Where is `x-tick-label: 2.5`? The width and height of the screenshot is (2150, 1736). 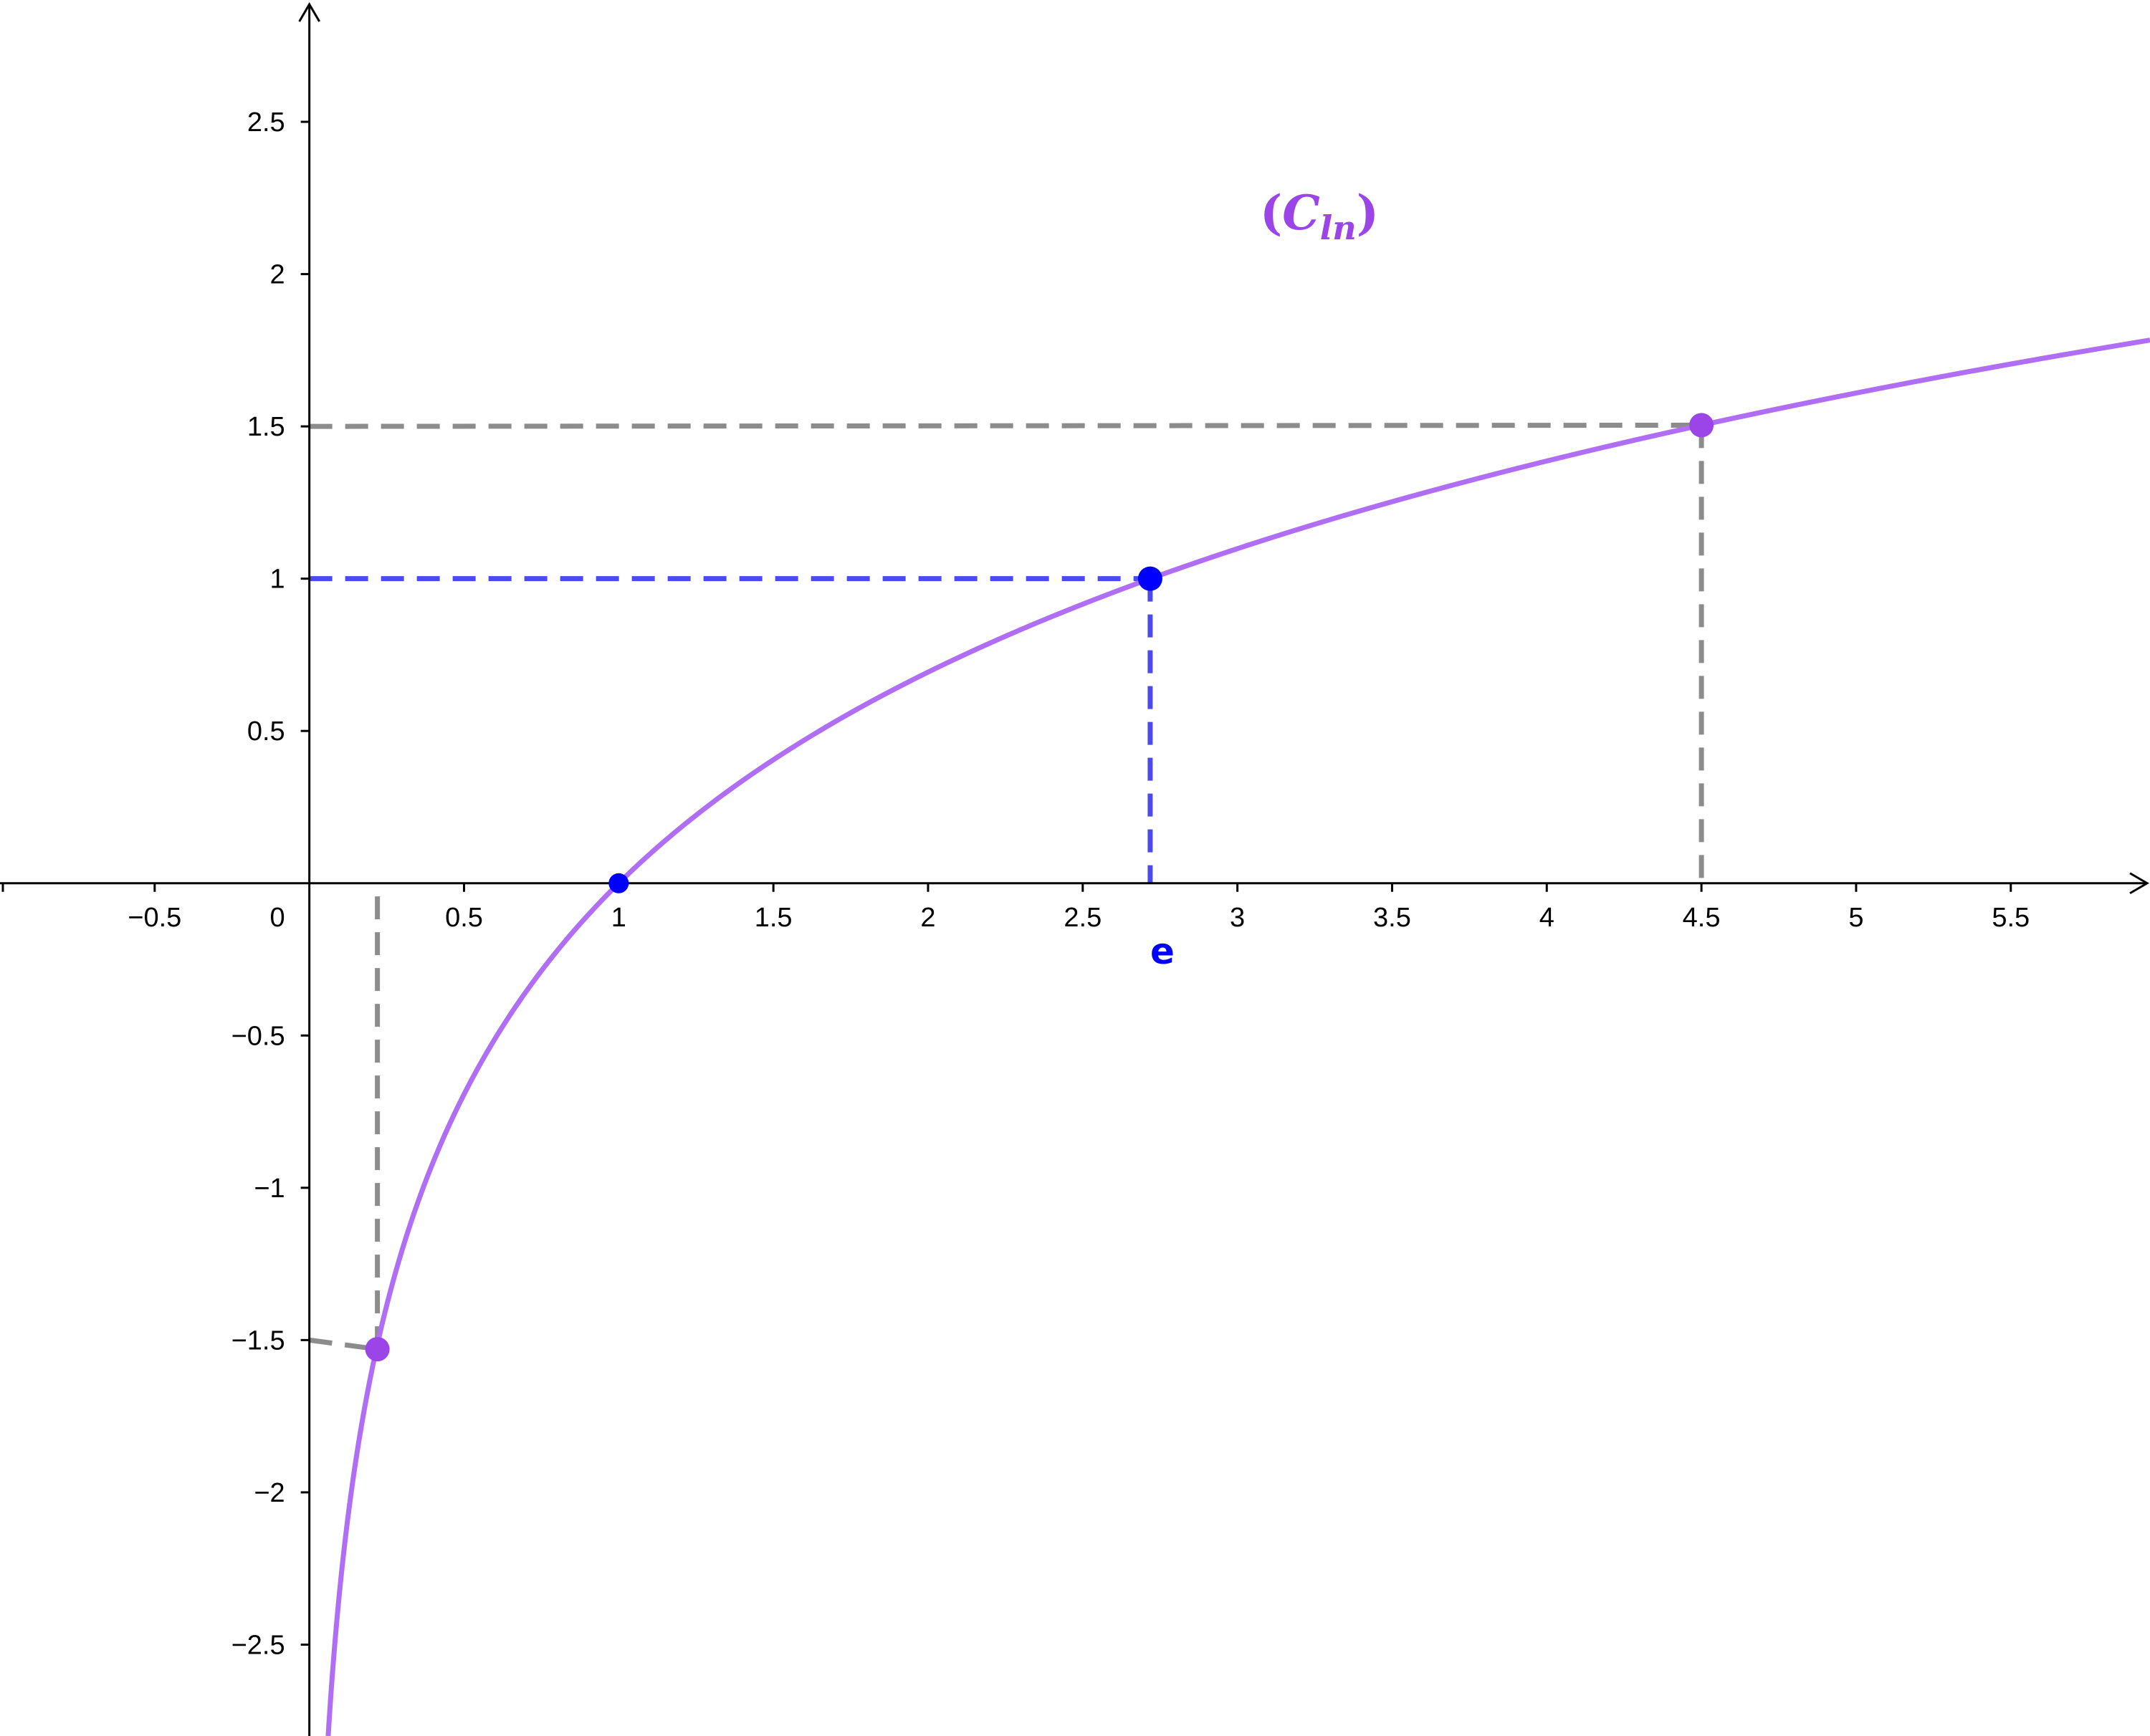
x-tick-label: 2.5 is located at coordinates (1083, 918).